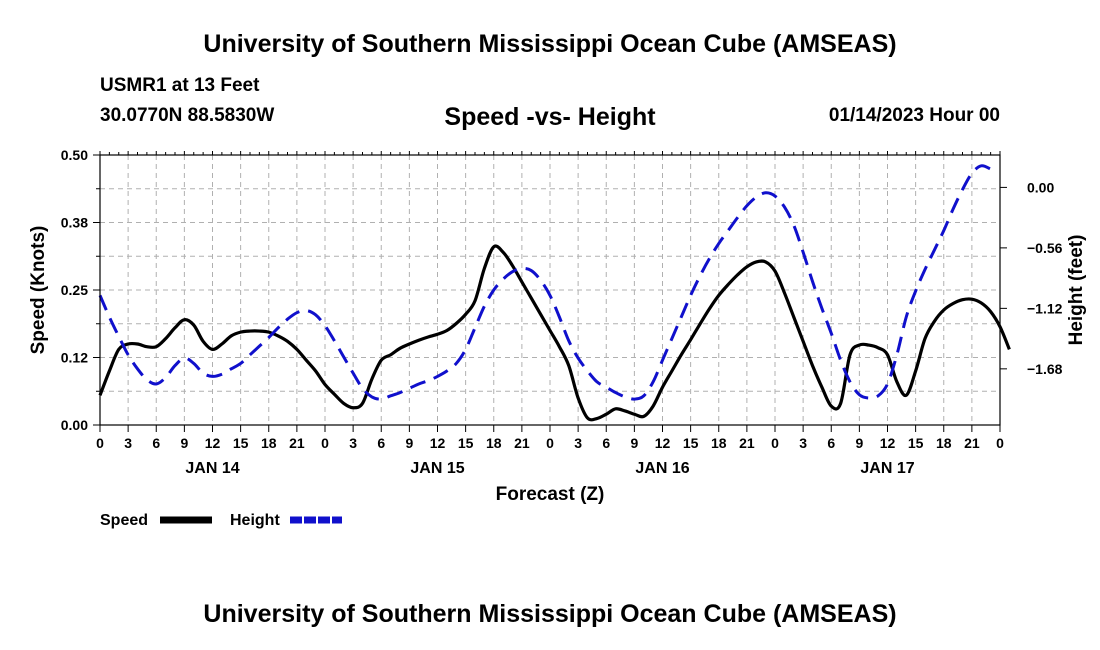  What do you see at coordinates (74, 223) in the screenshot?
I see `y-left-tick-label: 0.38` at bounding box center [74, 223].